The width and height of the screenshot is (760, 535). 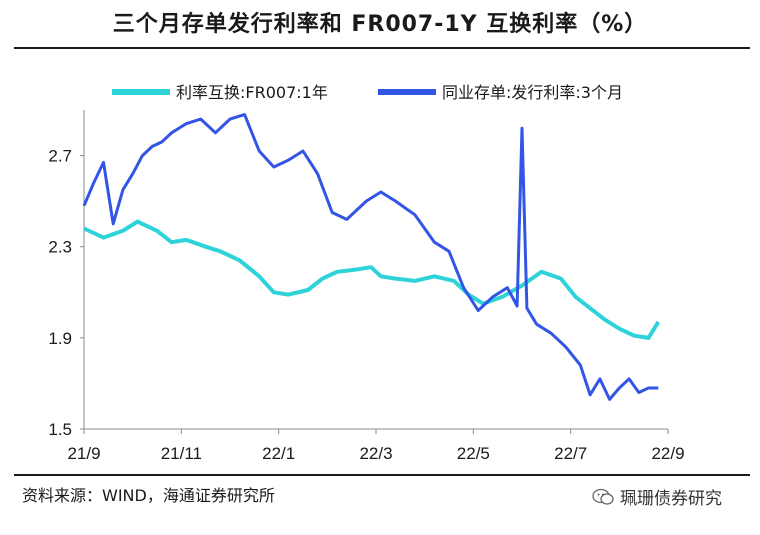 What do you see at coordinates (375, 453) in the screenshot?
I see `x-tick-label: 22/3` at bounding box center [375, 453].